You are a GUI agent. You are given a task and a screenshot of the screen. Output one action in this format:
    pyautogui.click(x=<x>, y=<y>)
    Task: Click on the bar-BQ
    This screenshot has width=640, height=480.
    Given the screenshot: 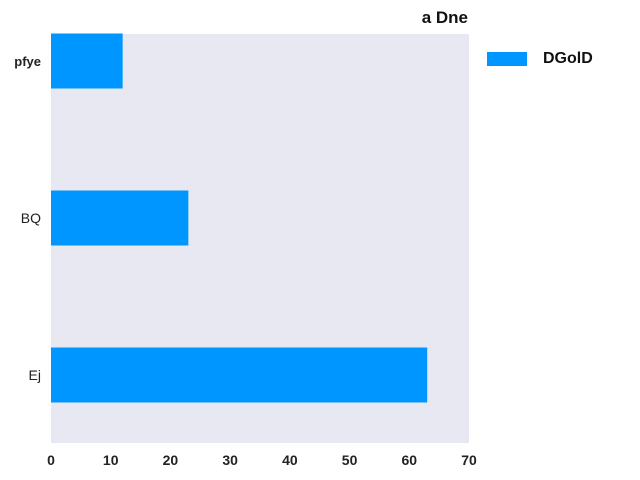 What is the action you would take?
    pyautogui.click(x=119, y=218)
    